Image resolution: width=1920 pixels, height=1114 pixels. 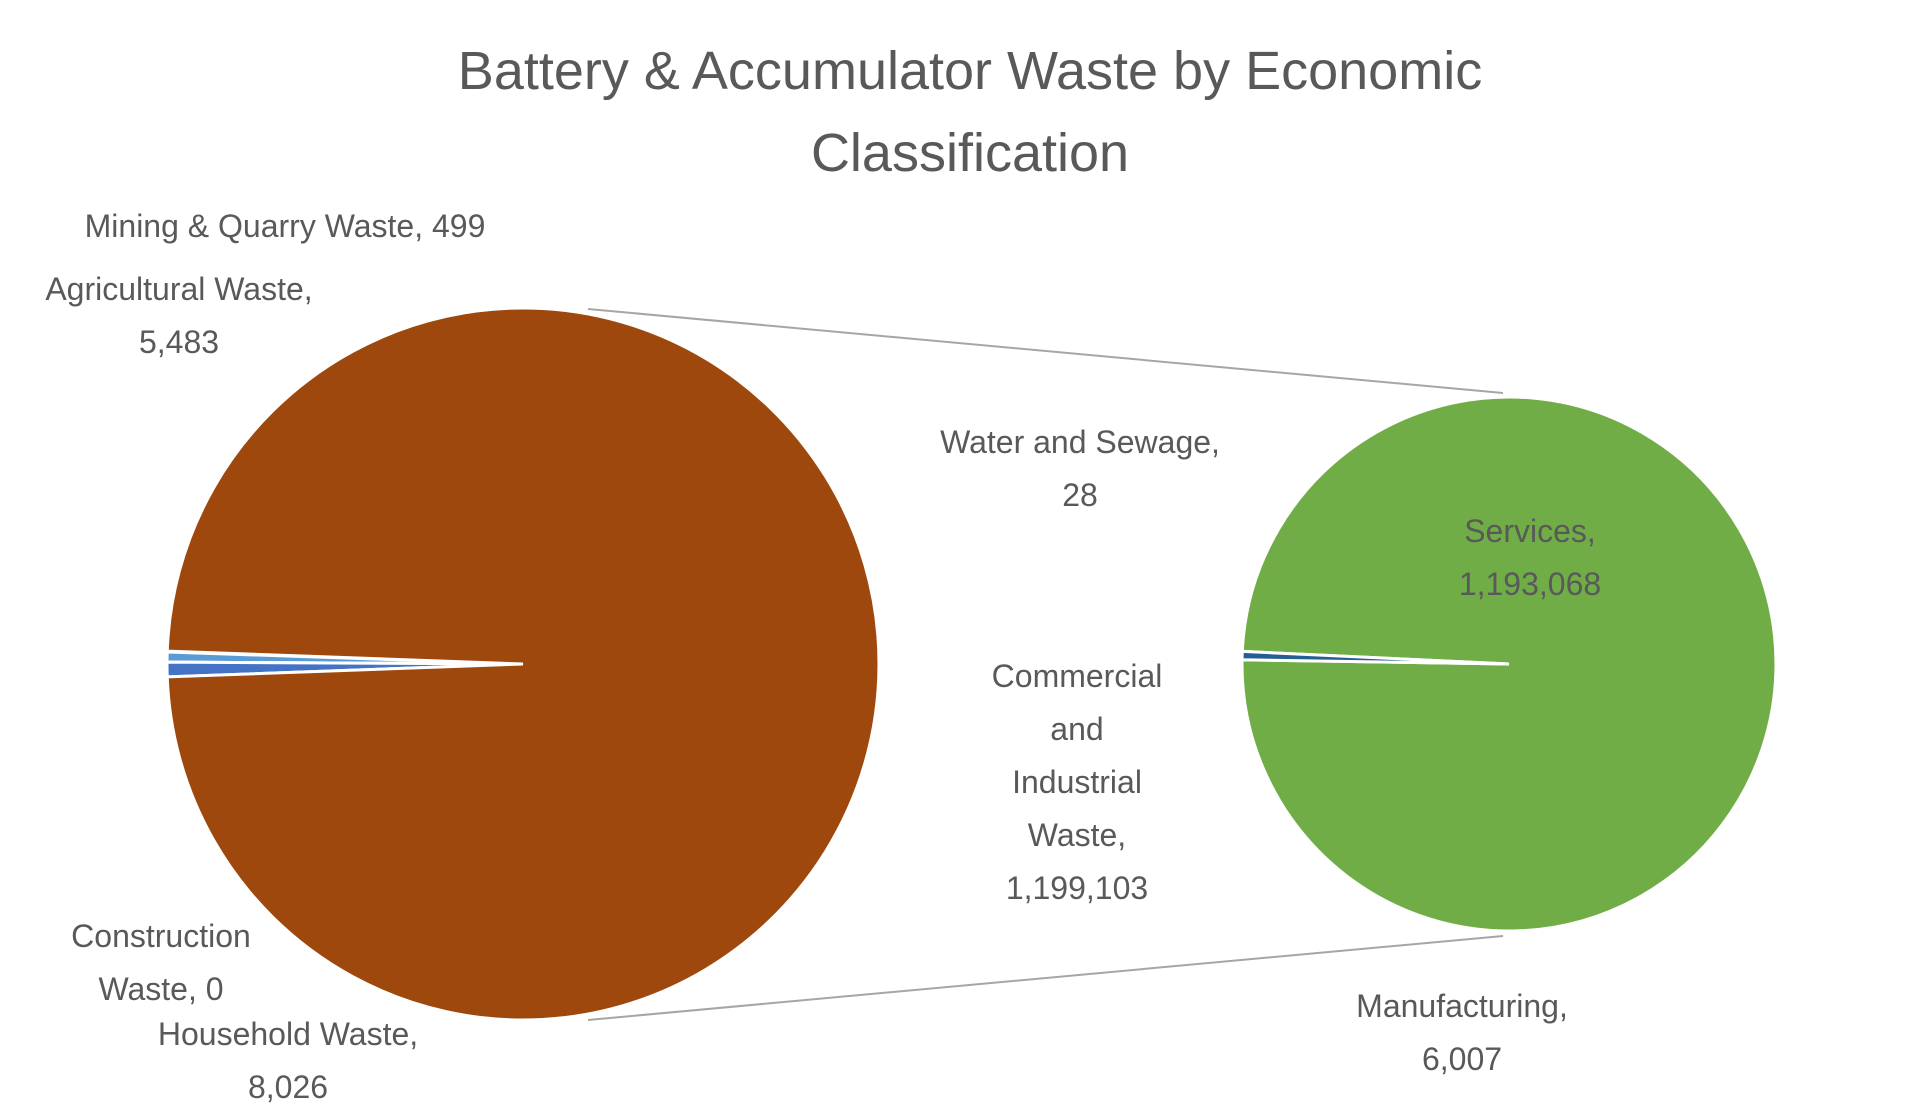 What do you see at coordinates (1080, 495) in the screenshot?
I see `value-label: 28` at bounding box center [1080, 495].